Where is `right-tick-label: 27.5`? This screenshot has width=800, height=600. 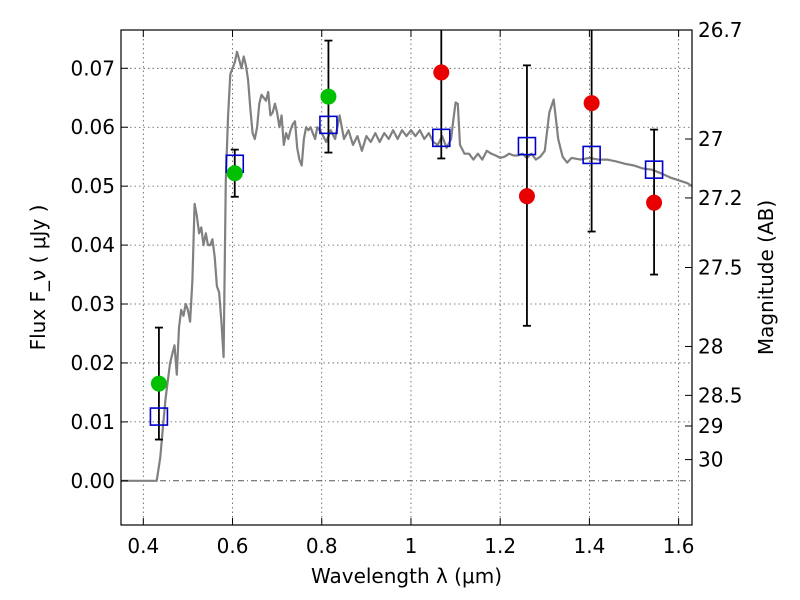 right-tick-label: 27.5 is located at coordinates (720, 267).